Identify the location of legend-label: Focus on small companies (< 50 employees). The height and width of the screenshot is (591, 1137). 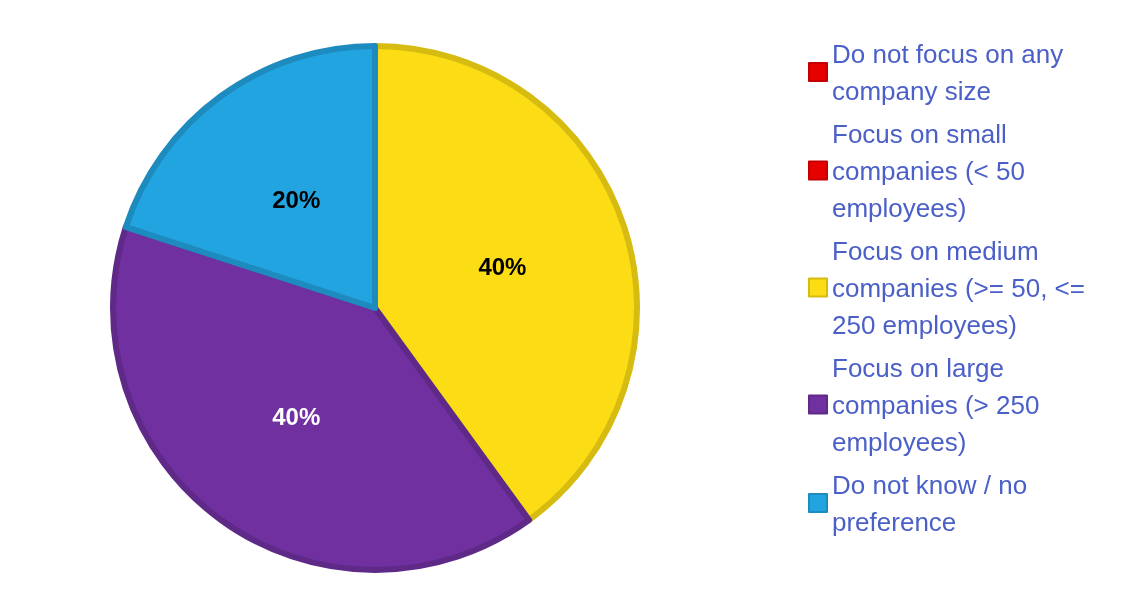
(932, 170).